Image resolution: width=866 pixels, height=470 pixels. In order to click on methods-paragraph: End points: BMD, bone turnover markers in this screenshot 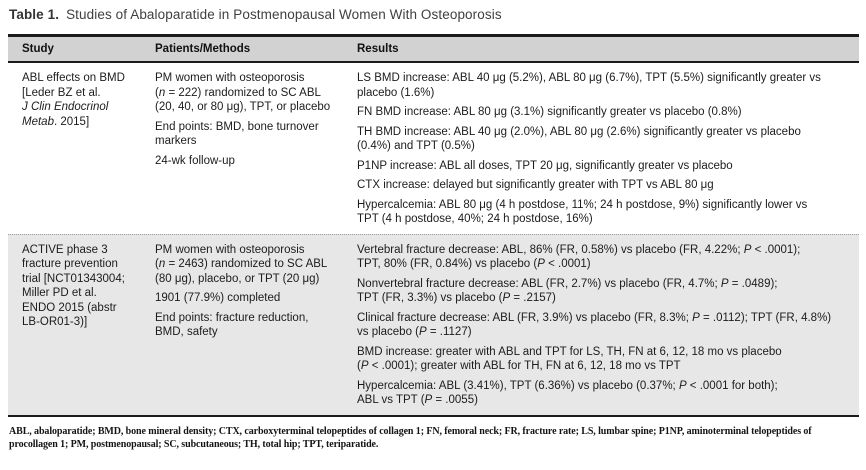, I will do `click(237, 134)`.